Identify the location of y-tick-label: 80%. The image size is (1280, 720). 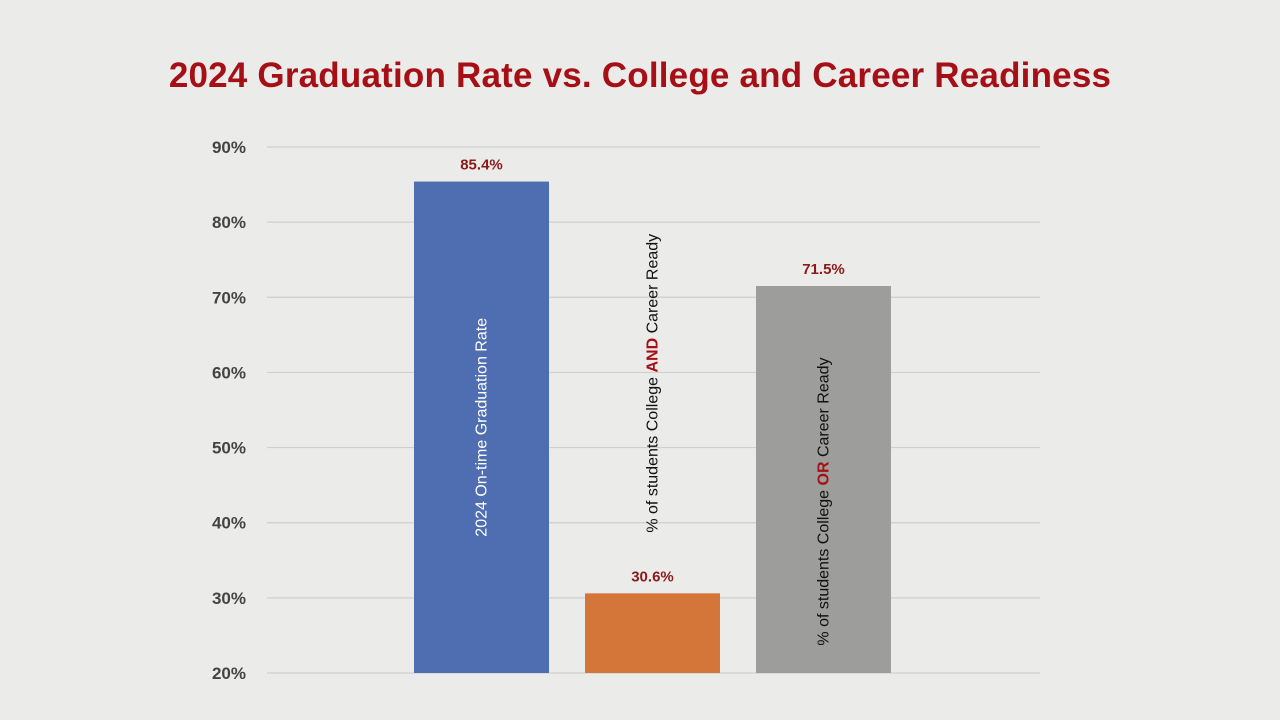
(229, 222).